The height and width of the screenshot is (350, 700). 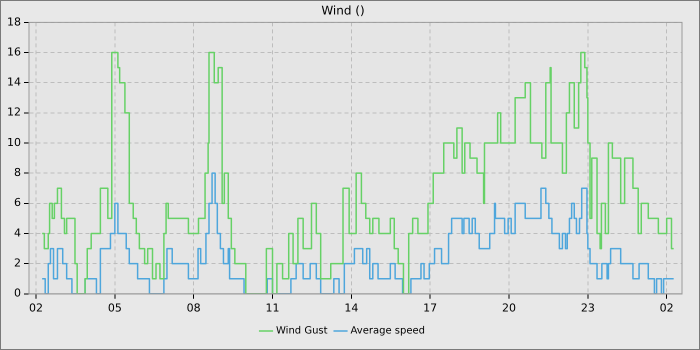 I want to click on x-tick-label: 08, so click(x=193, y=307).